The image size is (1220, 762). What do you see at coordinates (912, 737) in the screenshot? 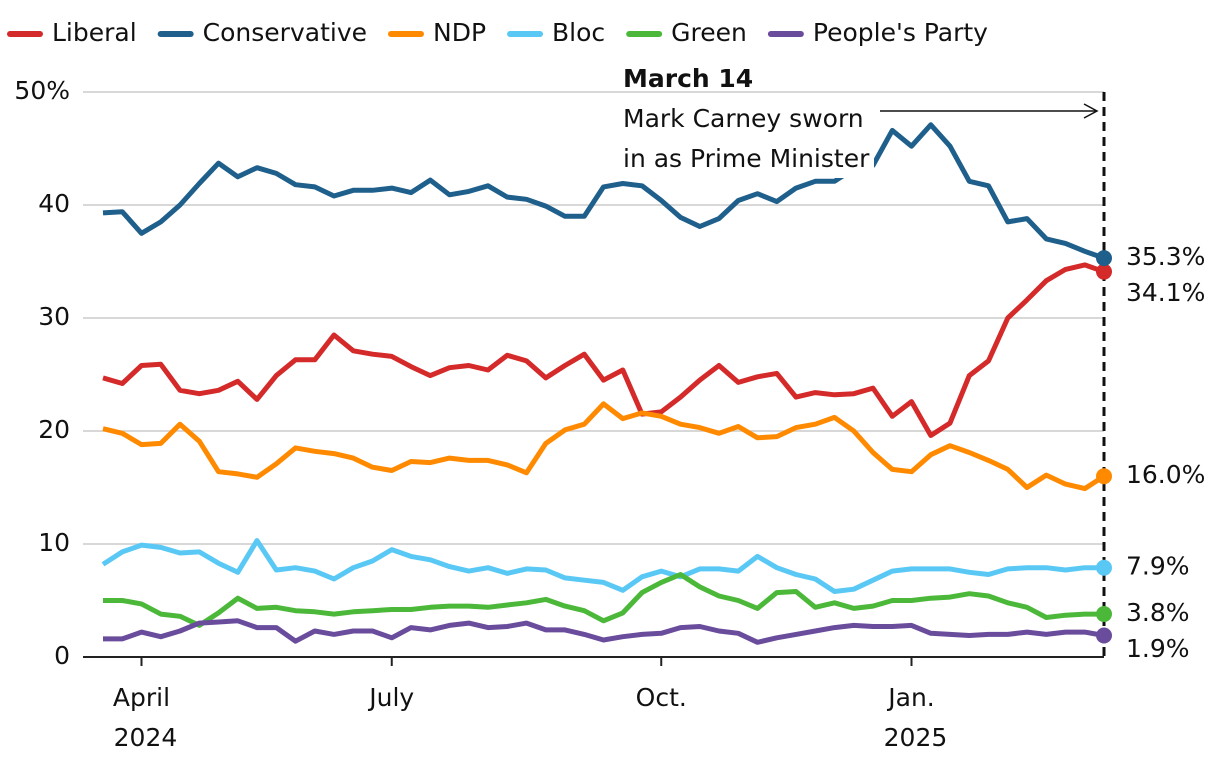
I see `x-tick-label-line: 2025` at bounding box center [912, 737].